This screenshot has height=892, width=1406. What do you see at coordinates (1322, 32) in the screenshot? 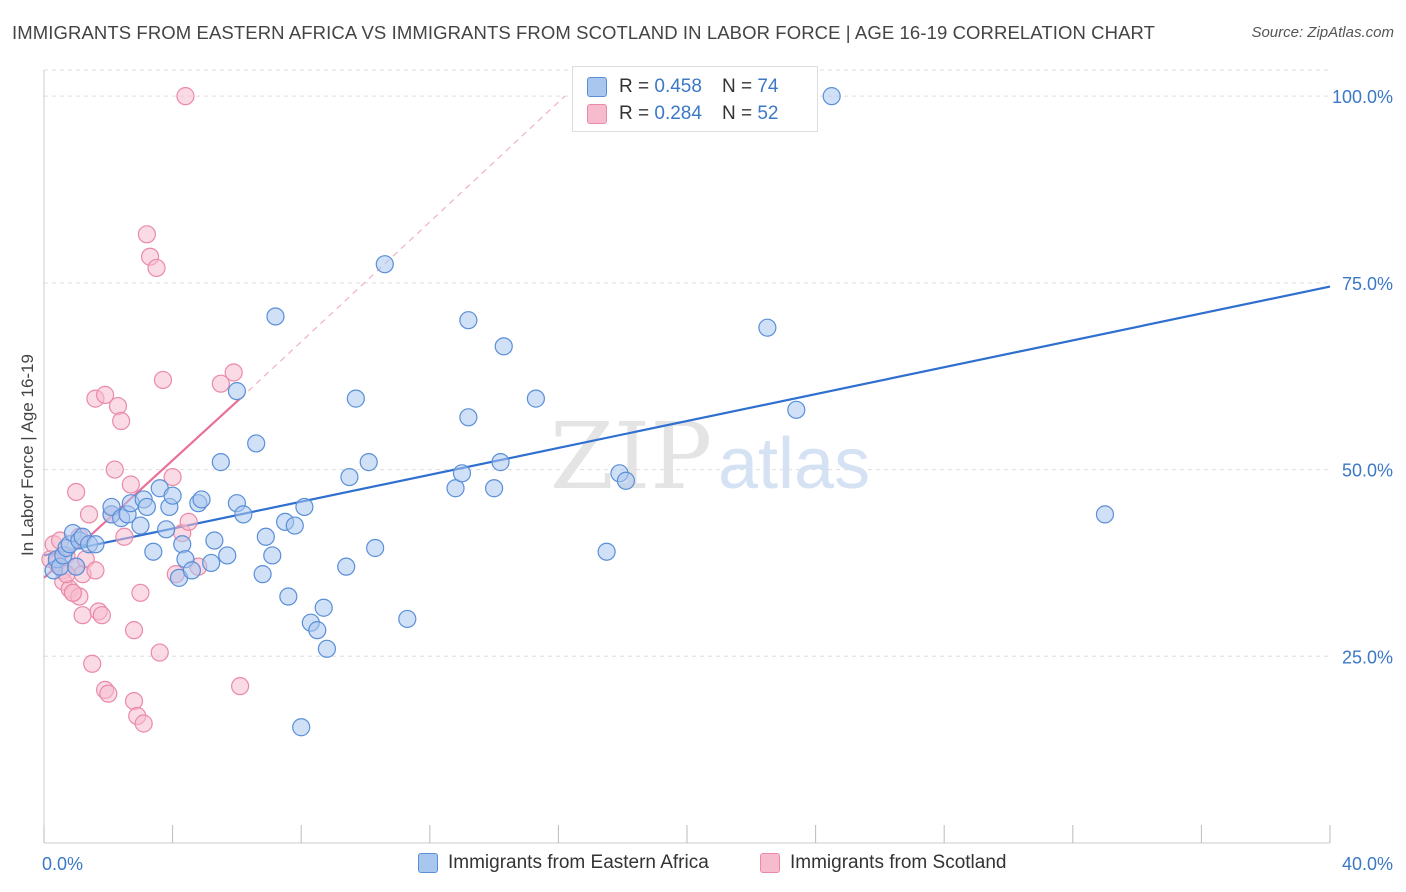
I see `source-label: Source: ZipAtlas.com` at bounding box center [1322, 32].